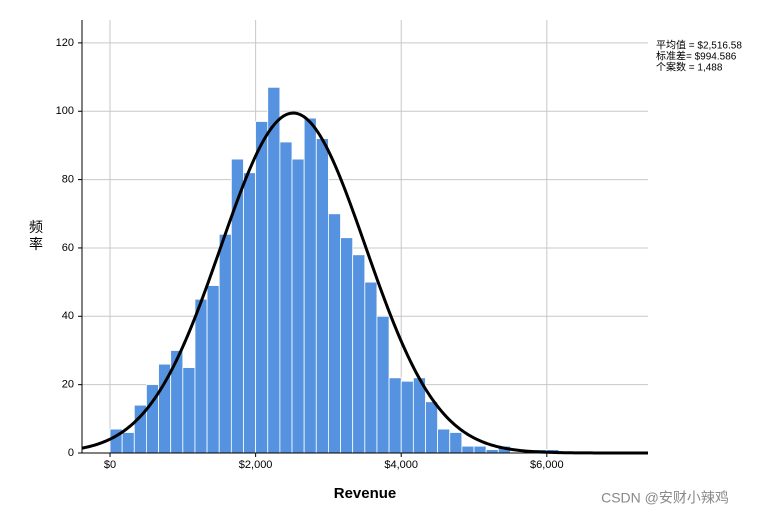  I want to click on x-tick-label: $6,000, so click(547, 465).